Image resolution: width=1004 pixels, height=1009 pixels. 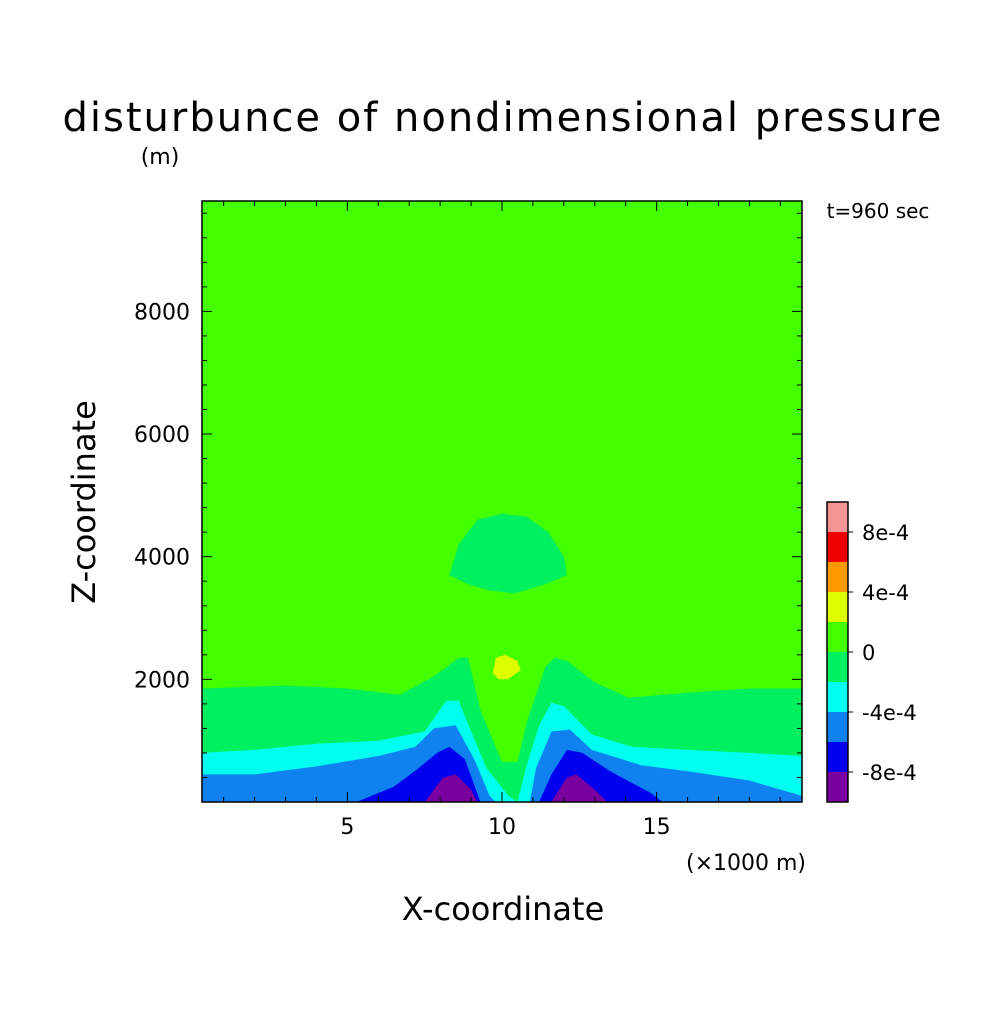 What do you see at coordinates (162, 312) in the screenshot?
I see `y-tick-label: 8000` at bounding box center [162, 312].